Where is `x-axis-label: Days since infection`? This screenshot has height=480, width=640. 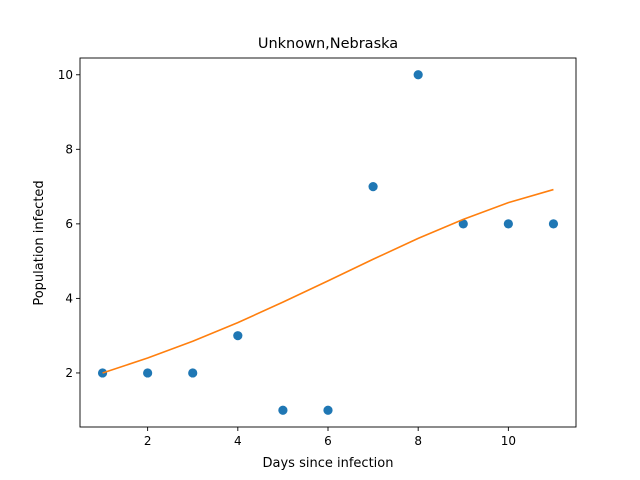
x-axis-label: Days since infection is located at coordinates (328, 463).